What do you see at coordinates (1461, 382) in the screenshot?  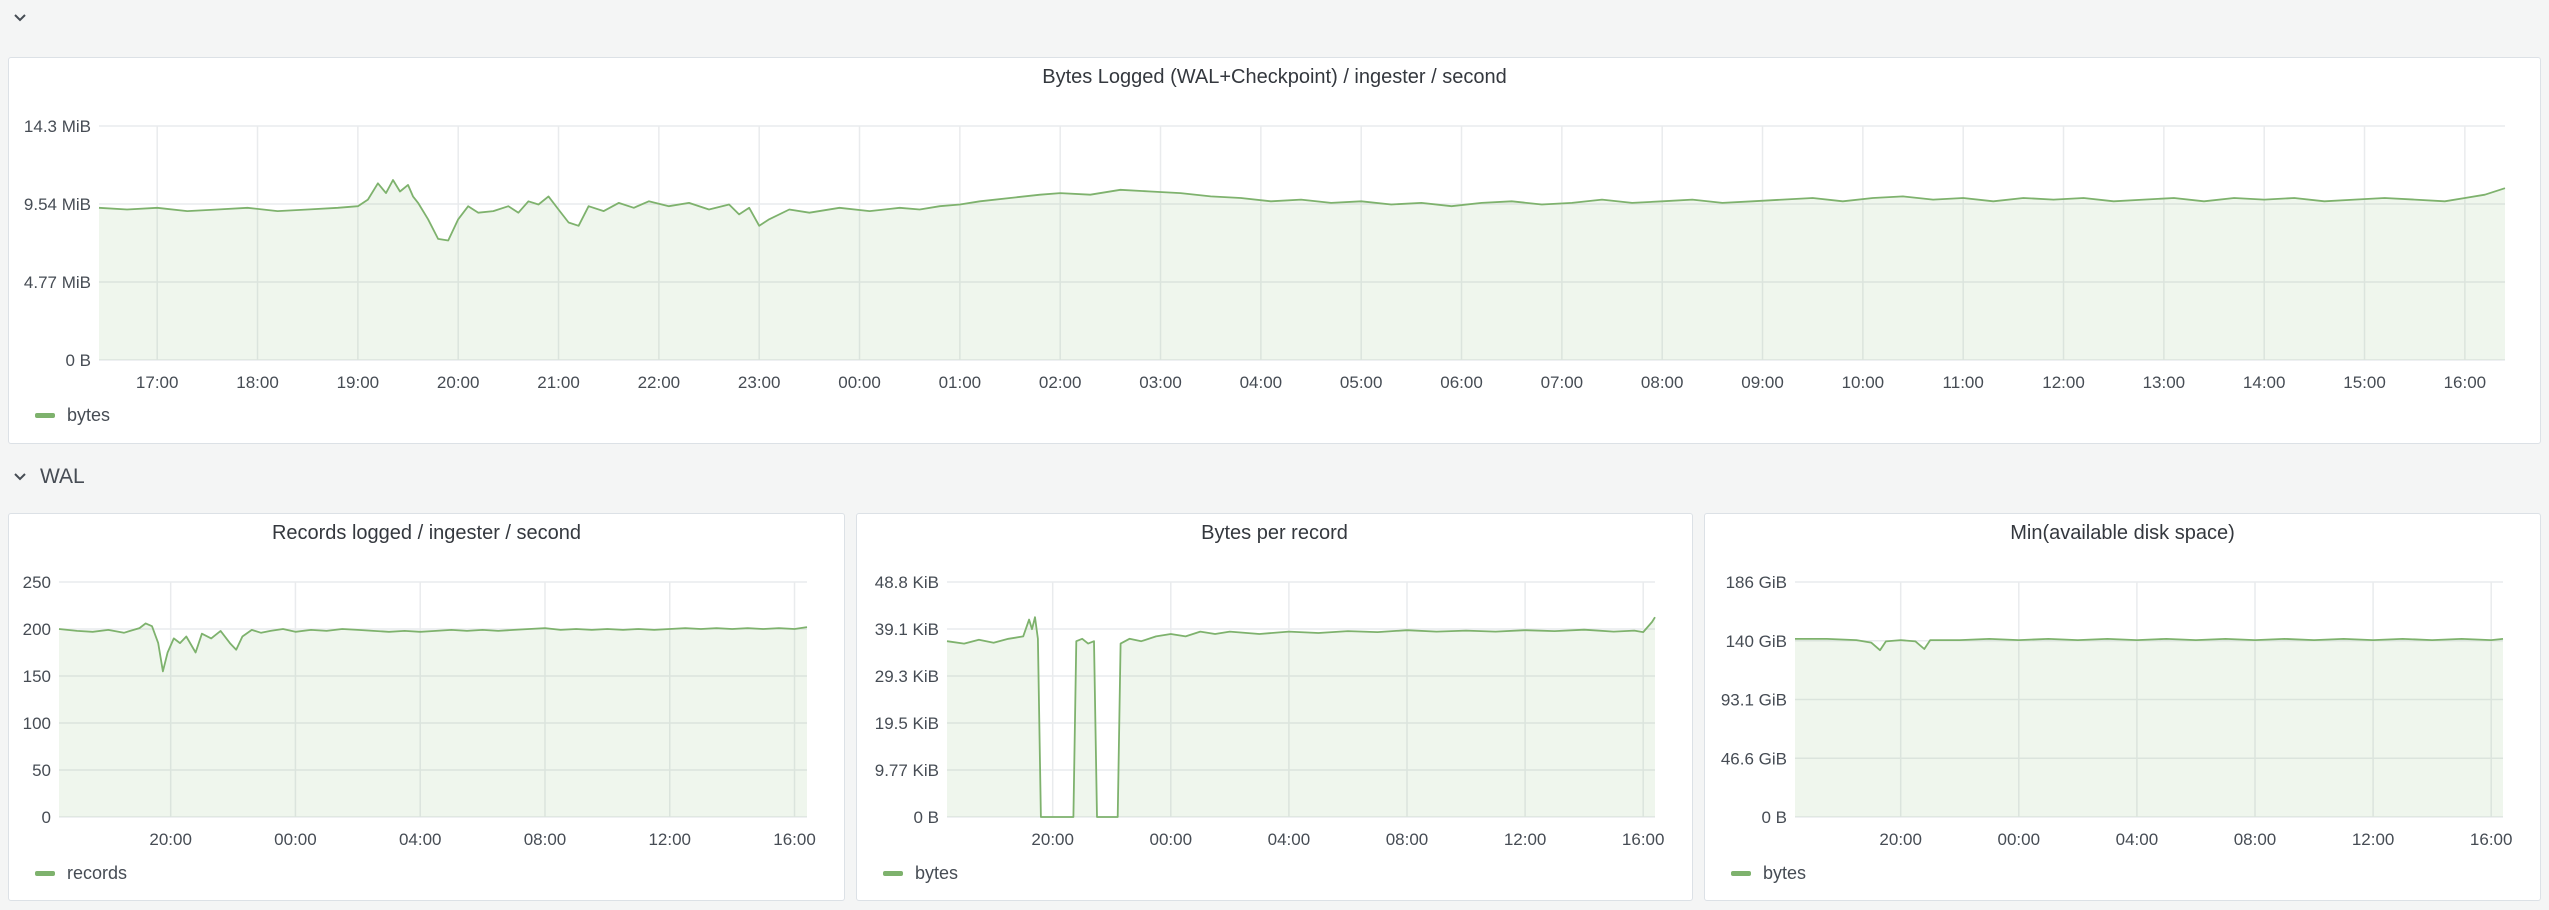 I see `x-tick-label: 06:00` at bounding box center [1461, 382].